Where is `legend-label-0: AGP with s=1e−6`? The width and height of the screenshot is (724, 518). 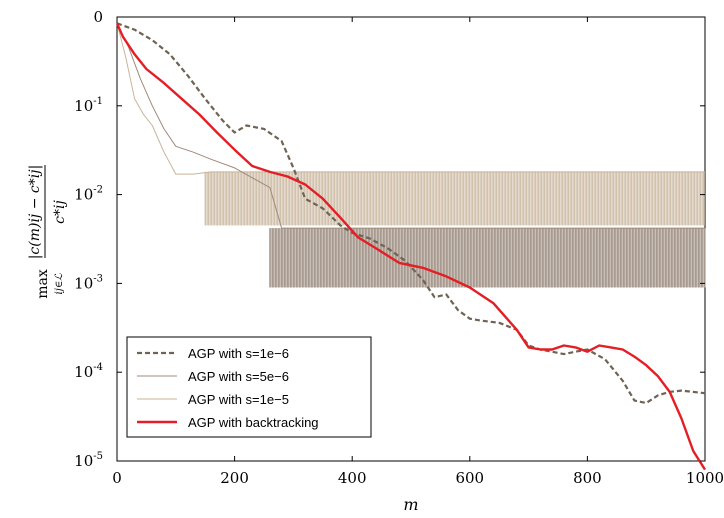 legend-label-0: AGP with s=1e−6 is located at coordinates (238, 353).